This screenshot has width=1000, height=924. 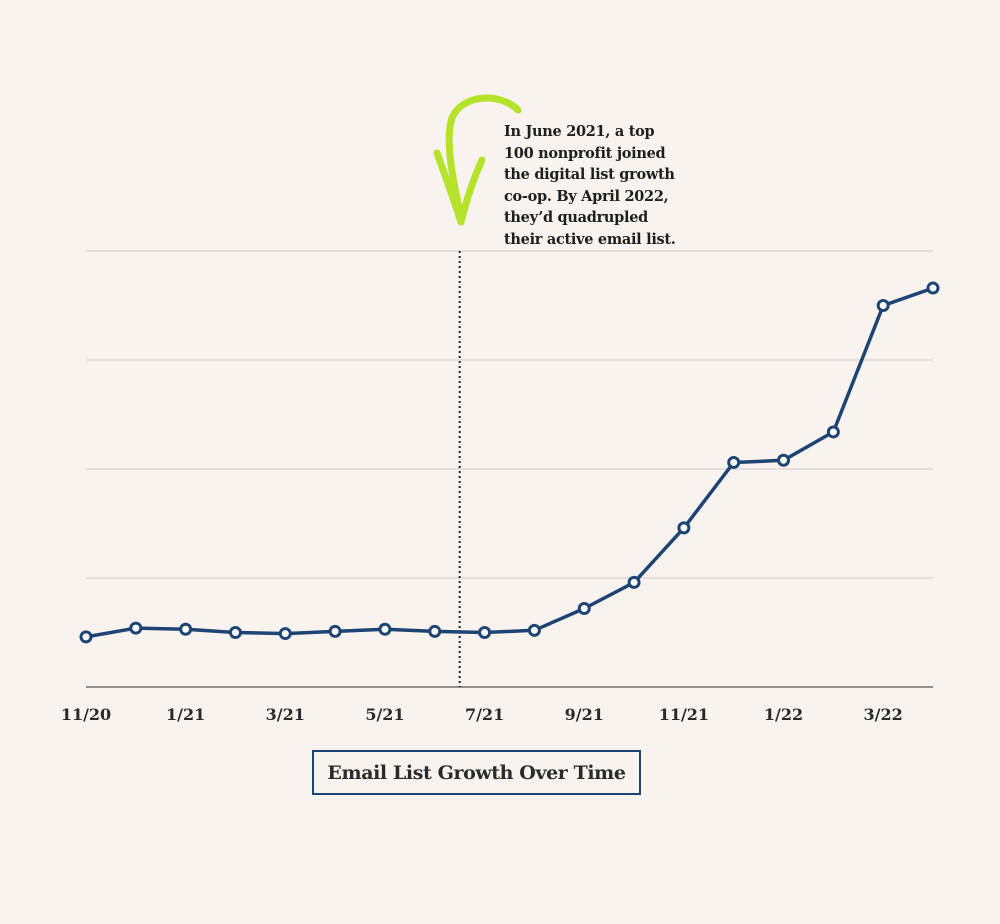 What do you see at coordinates (477, 160) in the screenshot?
I see `annotation-arrow-icon` at bounding box center [477, 160].